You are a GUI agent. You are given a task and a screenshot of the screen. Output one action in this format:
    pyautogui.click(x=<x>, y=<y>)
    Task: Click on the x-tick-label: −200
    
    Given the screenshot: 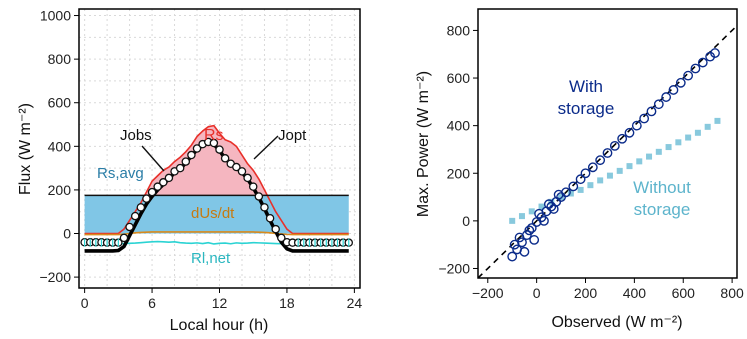 What is the action you would take?
    pyautogui.click(x=488, y=293)
    